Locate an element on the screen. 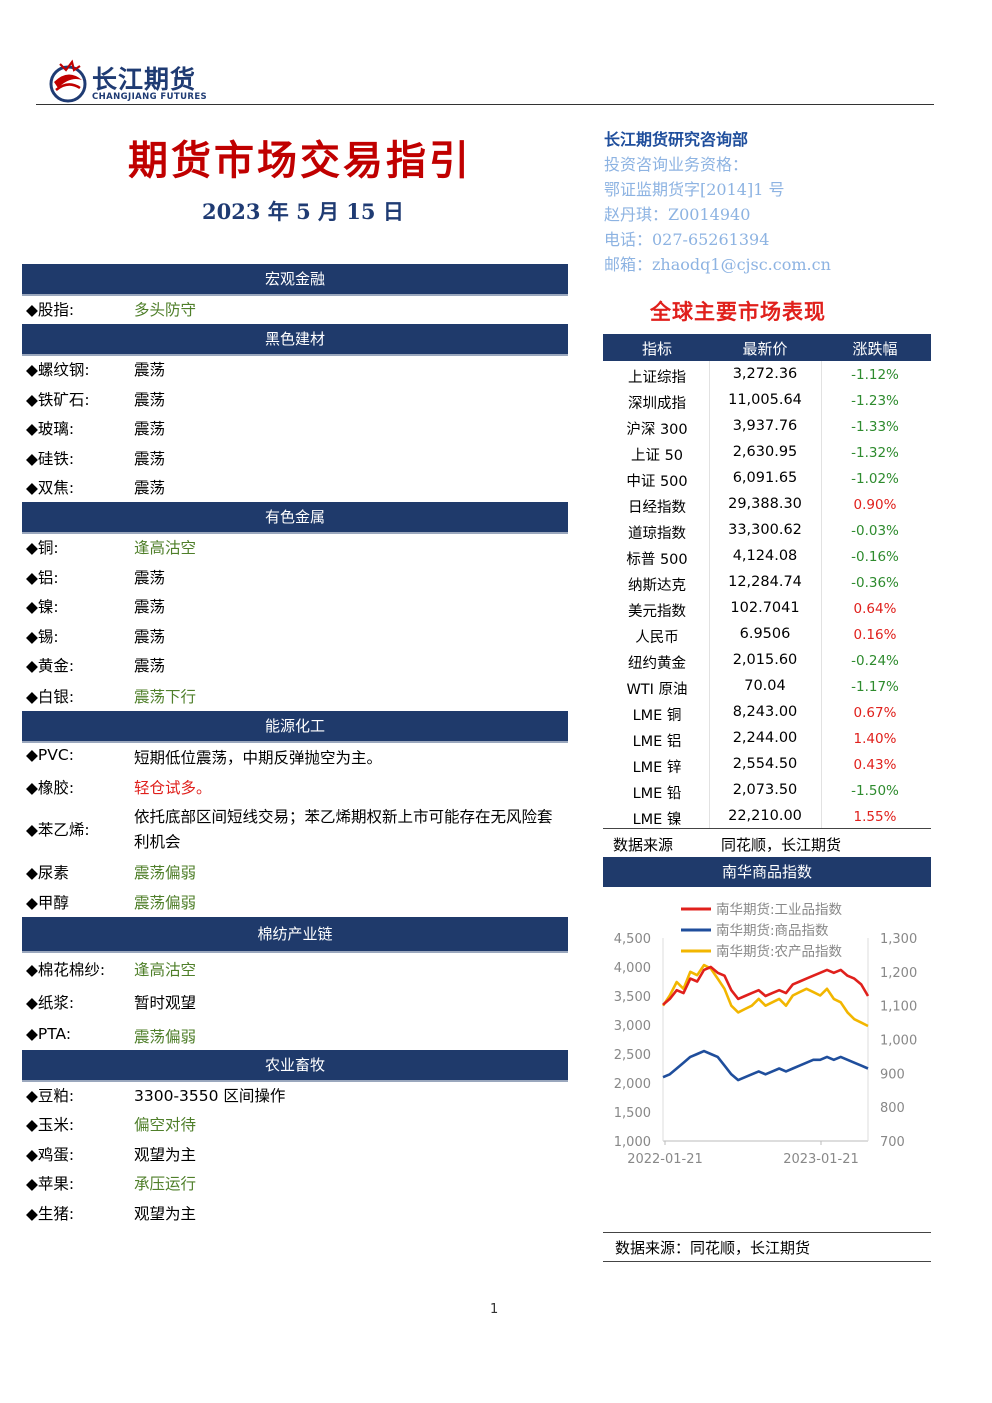 The height and width of the screenshot is (1403, 992). column-header-indicator: 指标 is located at coordinates (656, 349).